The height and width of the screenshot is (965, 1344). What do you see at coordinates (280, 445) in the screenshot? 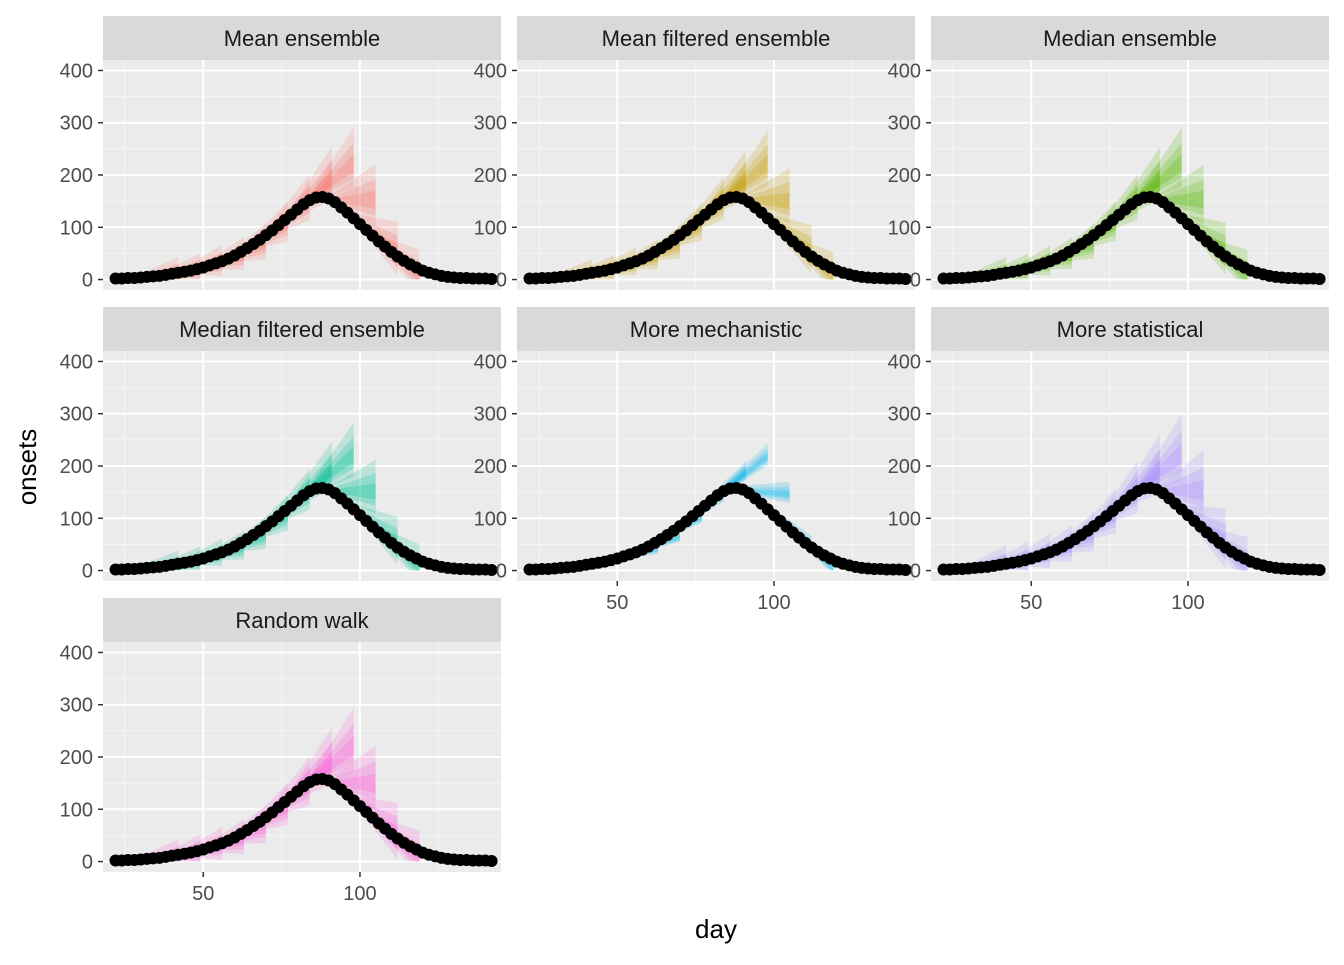
I see `facet-panel: Median filtered ensemble 0 100 200 300 400` at bounding box center [280, 445].